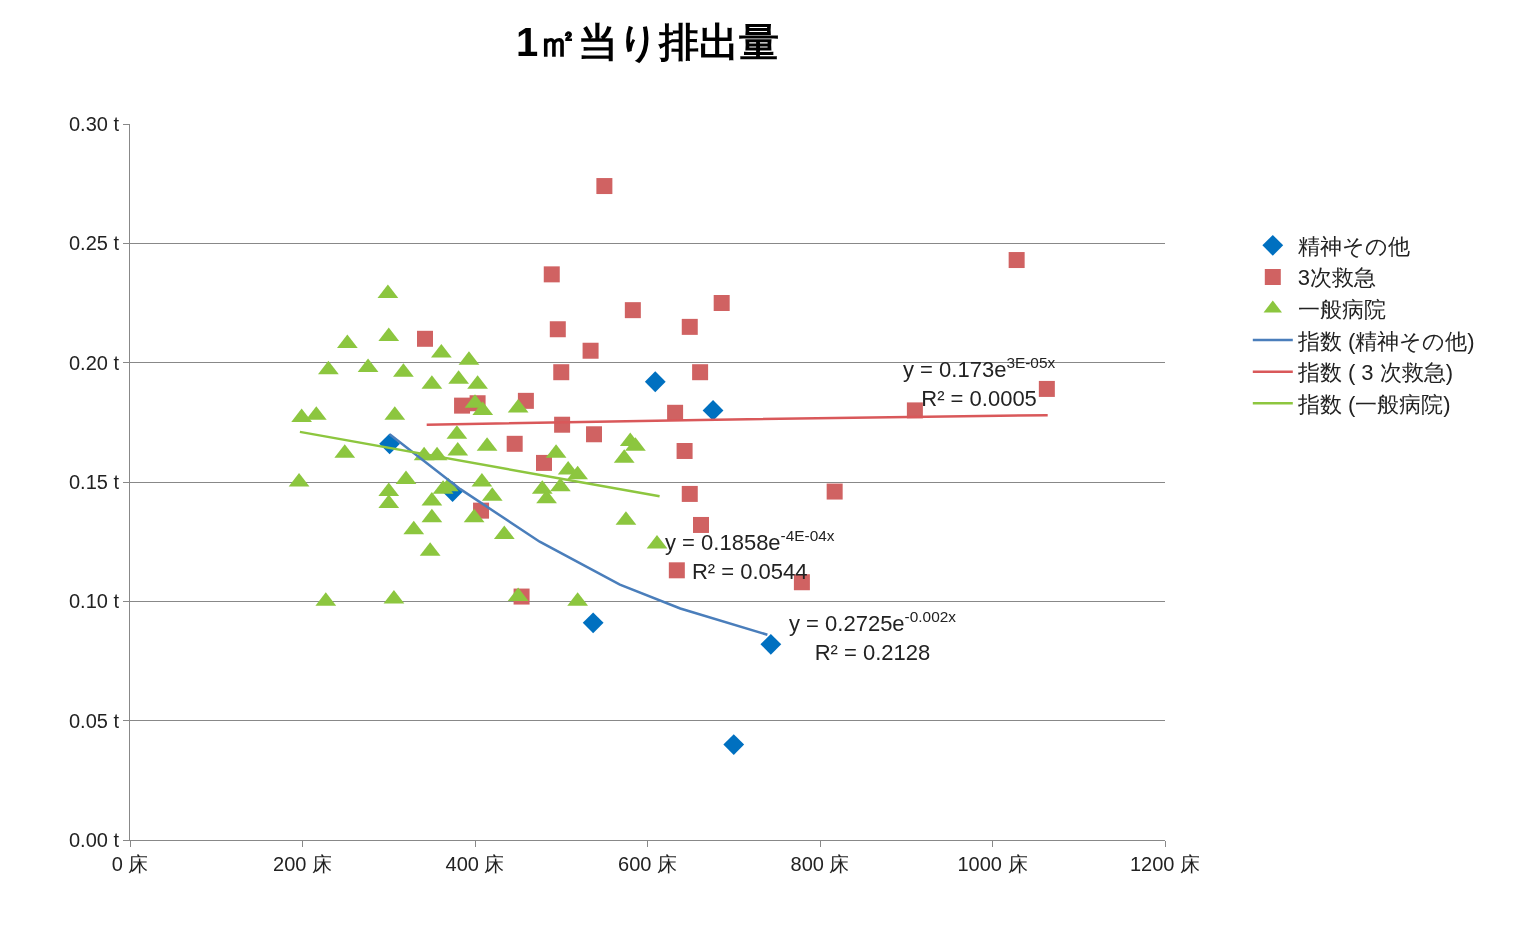 This screenshot has height=927, width=1536. I want to click on annotation: y = 0.173e$^{3E-05x}$ R² = 0.0005, so click(979, 382).